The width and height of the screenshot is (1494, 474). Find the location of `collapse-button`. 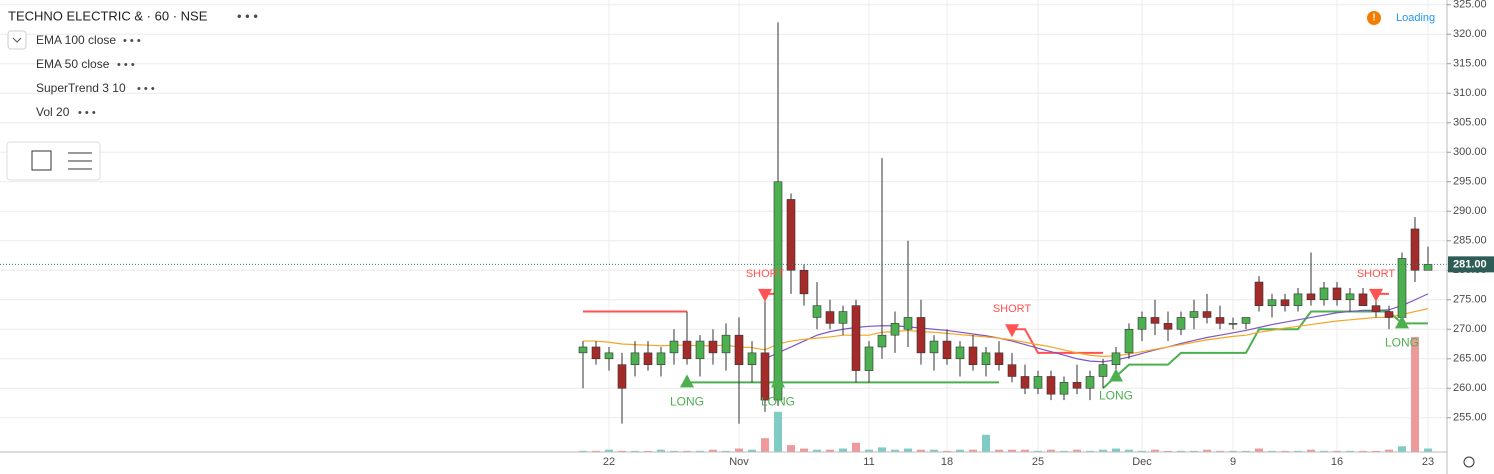

collapse-button is located at coordinates (17, 40).